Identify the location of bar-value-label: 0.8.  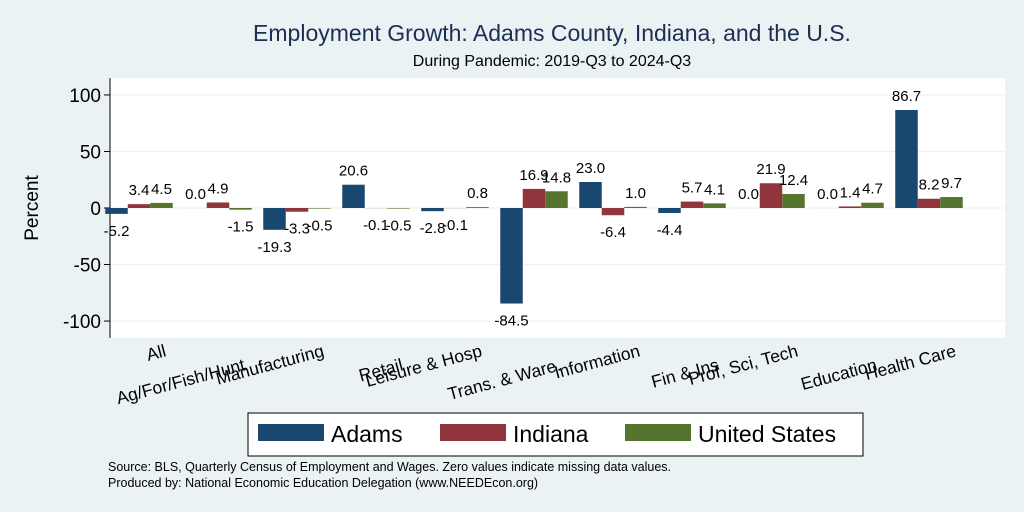
(477, 193).